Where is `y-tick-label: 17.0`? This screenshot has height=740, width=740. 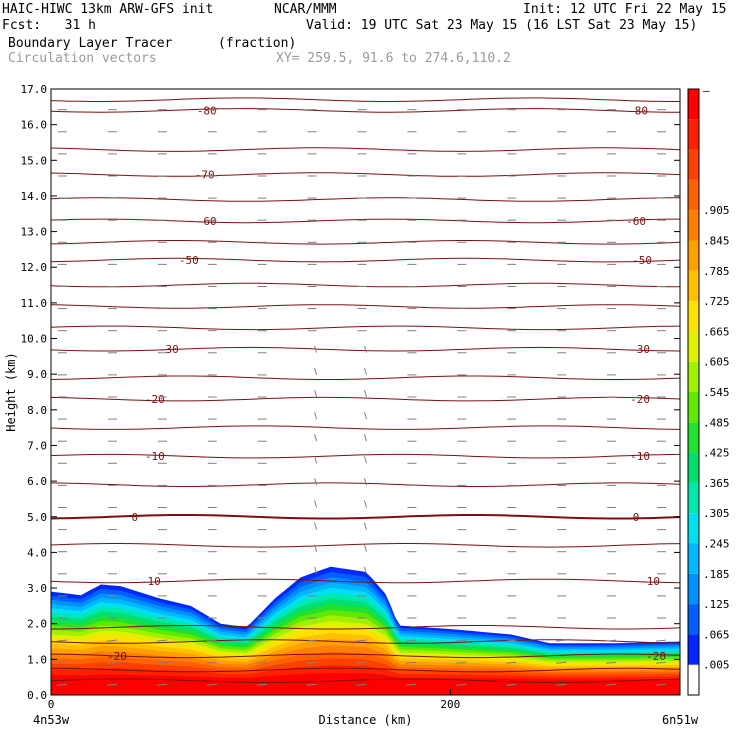 y-tick-label: 17.0 is located at coordinates (34, 89).